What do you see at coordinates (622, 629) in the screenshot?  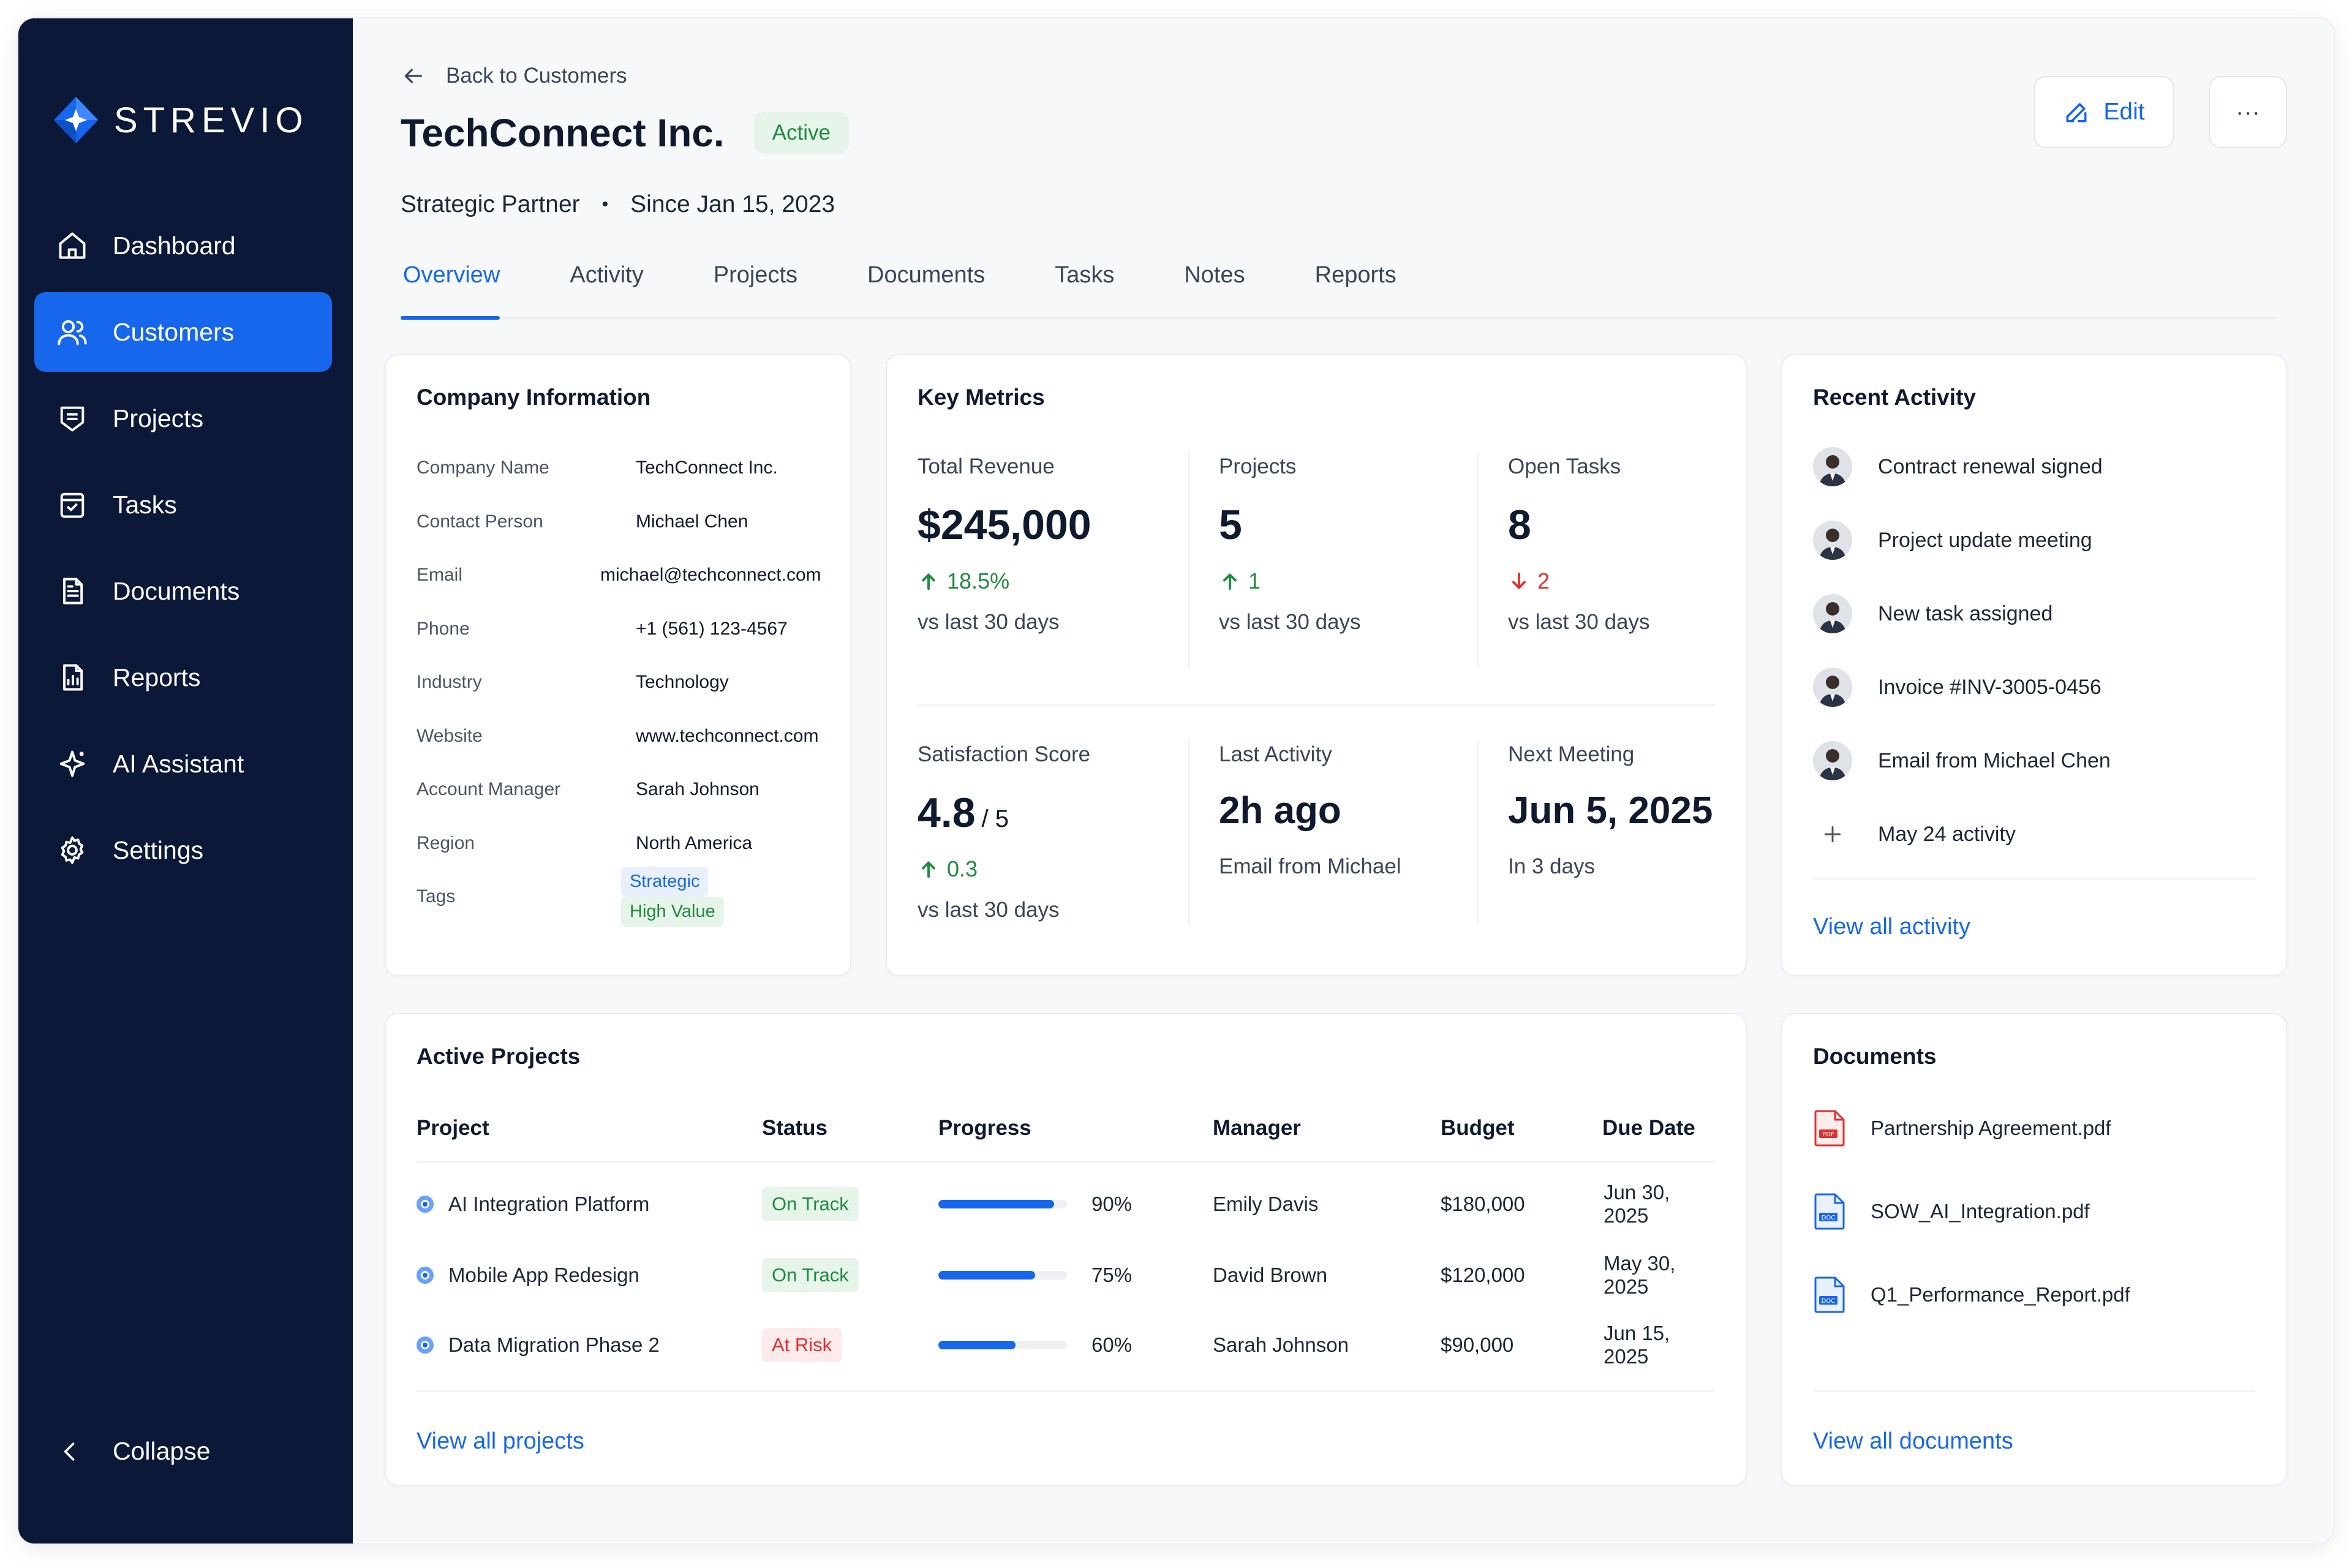 I see `info-row-phone: Phone +1 (561) 123-4567` at bounding box center [622, 629].